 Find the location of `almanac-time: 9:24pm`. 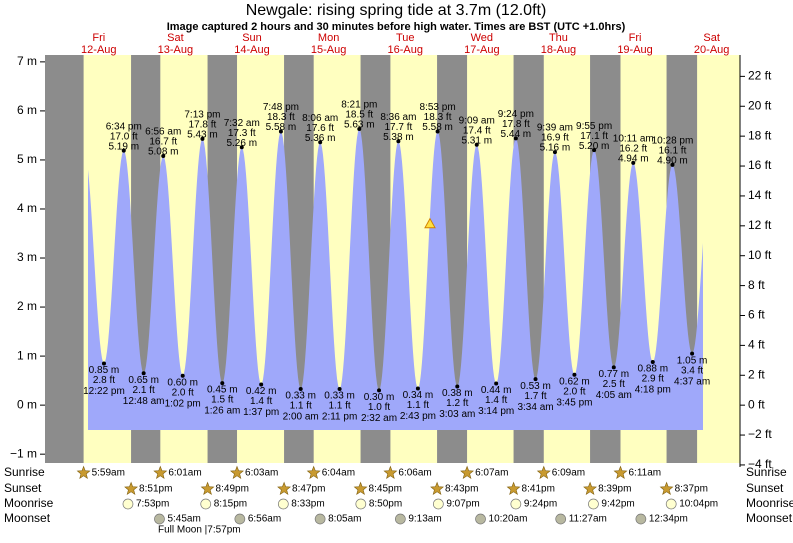

almanac-time: 9:24pm is located at coordinates (540, 504).